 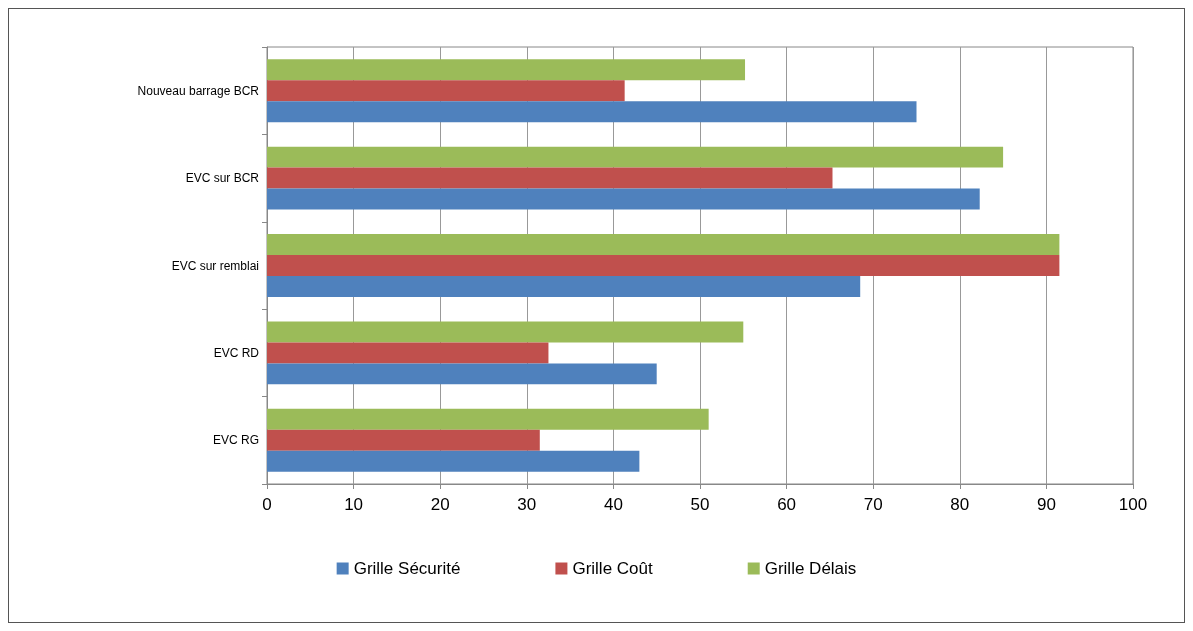 What do you see at coordinates (1133, 504) in the screenshot?
I see `x-tick-label: 100` at bounding box center [1133, 504].